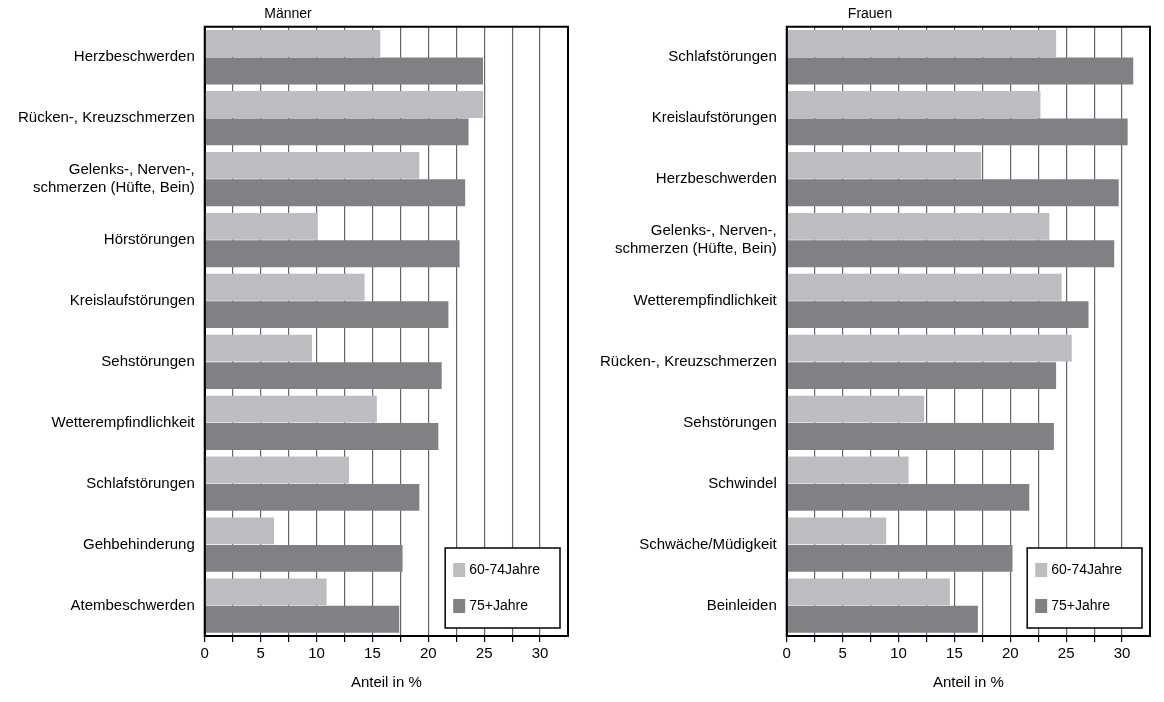  Describe the element at coordinates (870, 13) in the screenshot. I see `chart-title: Frauen` at that location.